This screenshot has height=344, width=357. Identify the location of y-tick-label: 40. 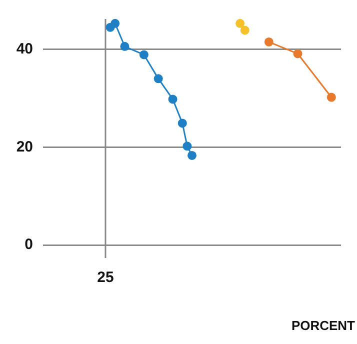
(24, 49).